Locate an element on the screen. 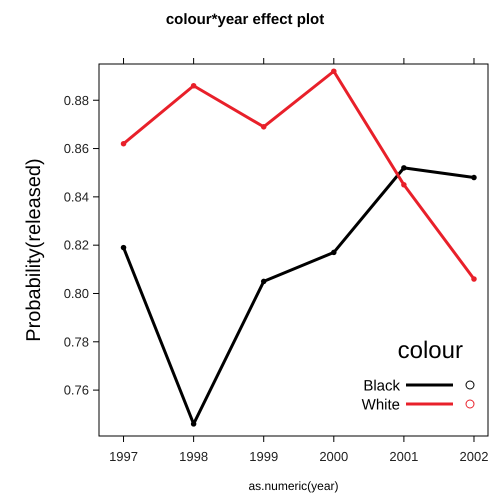  y-axis-title: Probability(released) is located at coordinates (34, 250).